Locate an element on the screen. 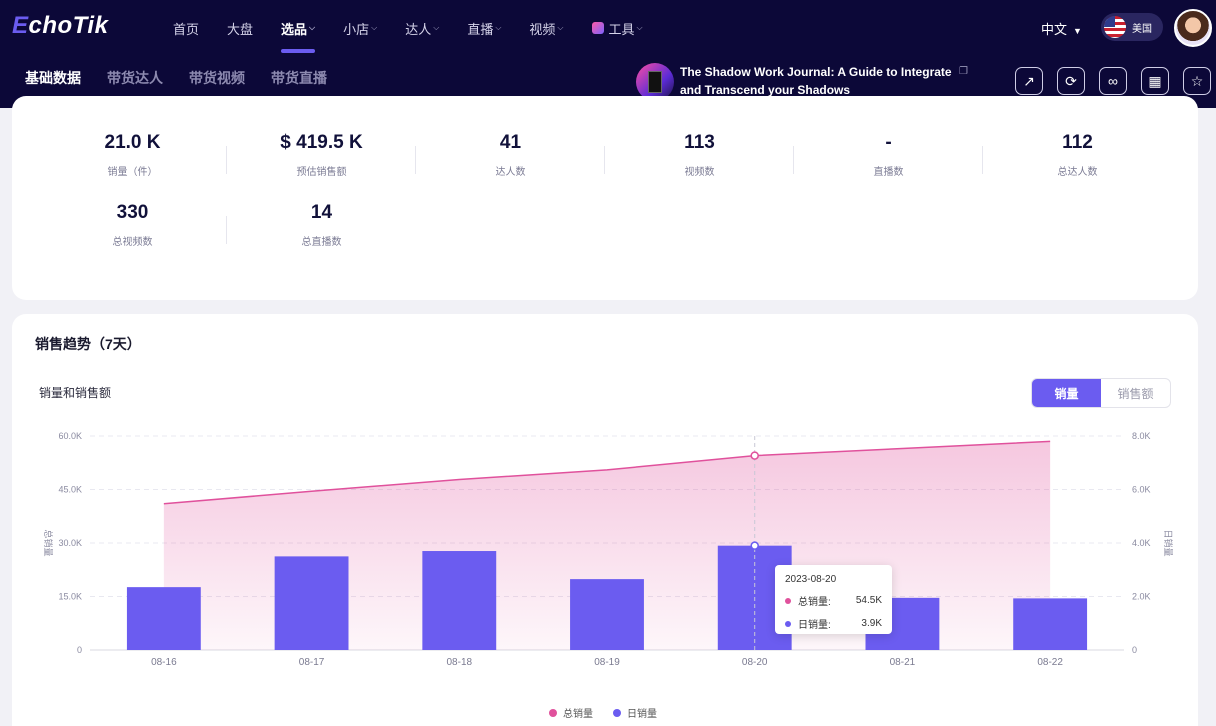 The width and height of the screenshot is (1216, 726). tab-videos: 带货视频 is located at coordinates (217, 78).